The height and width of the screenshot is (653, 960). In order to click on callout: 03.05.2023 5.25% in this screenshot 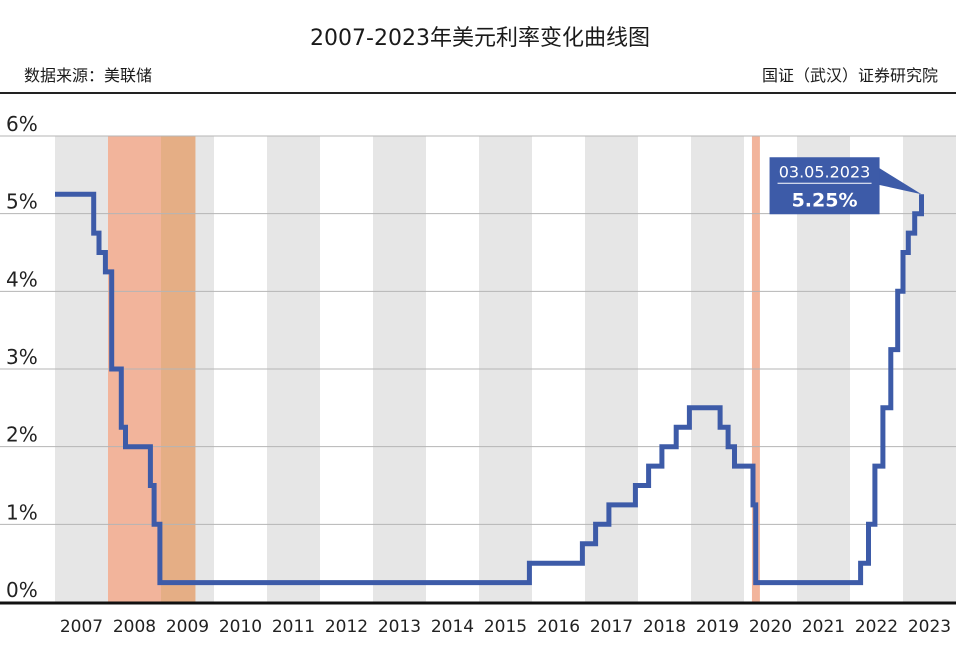, I will do `click(845, 186)`.